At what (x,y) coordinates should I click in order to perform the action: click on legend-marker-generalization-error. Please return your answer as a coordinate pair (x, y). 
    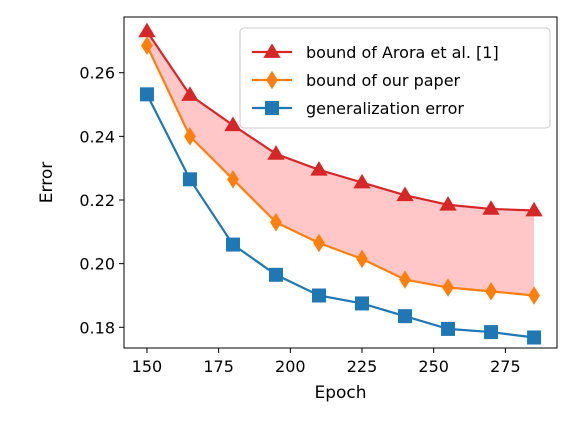
    Looking at the image, I should click on (272, 108).